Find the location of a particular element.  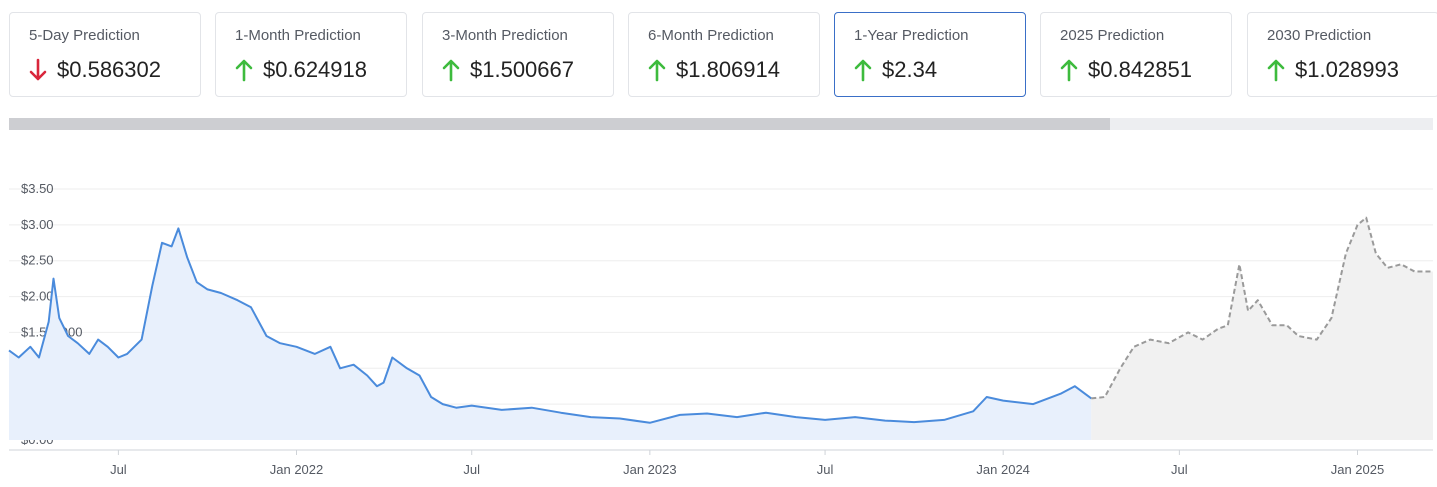

forecast-line is located at coordinates (1262, 308).